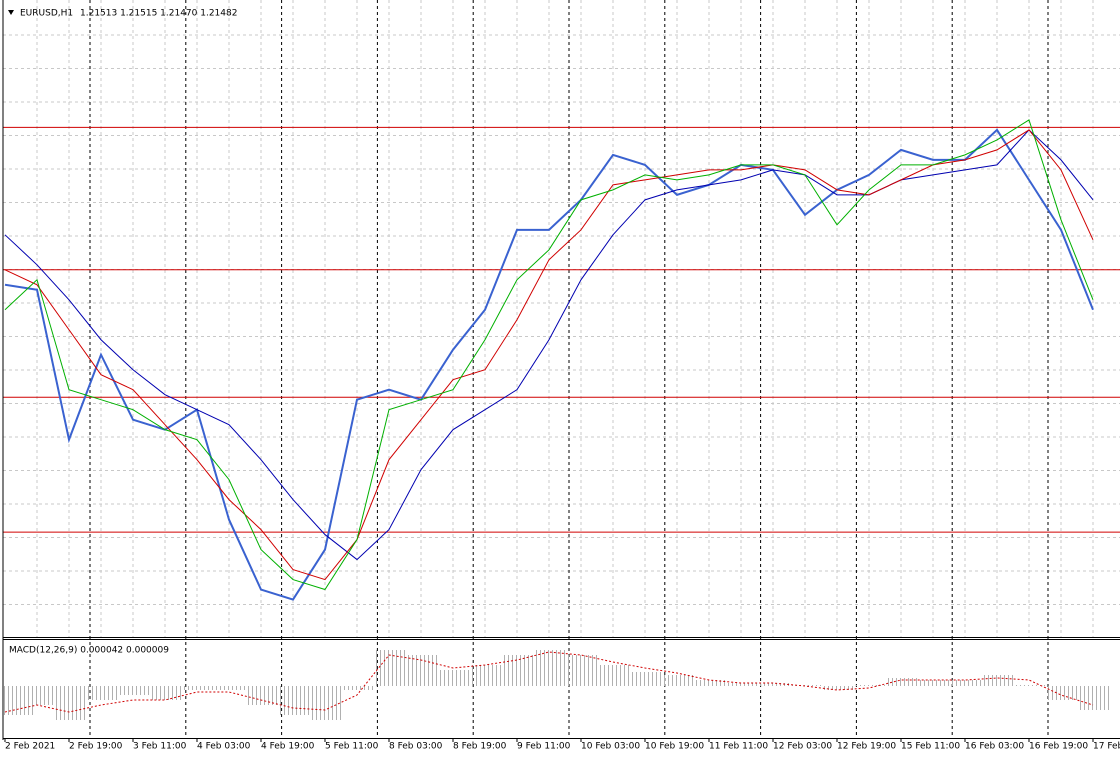  Describe the element at coordinates (158, 14) in the screenshot. I see `quote: 1.21513 1.21515 1.21470 1.21482` at that location.